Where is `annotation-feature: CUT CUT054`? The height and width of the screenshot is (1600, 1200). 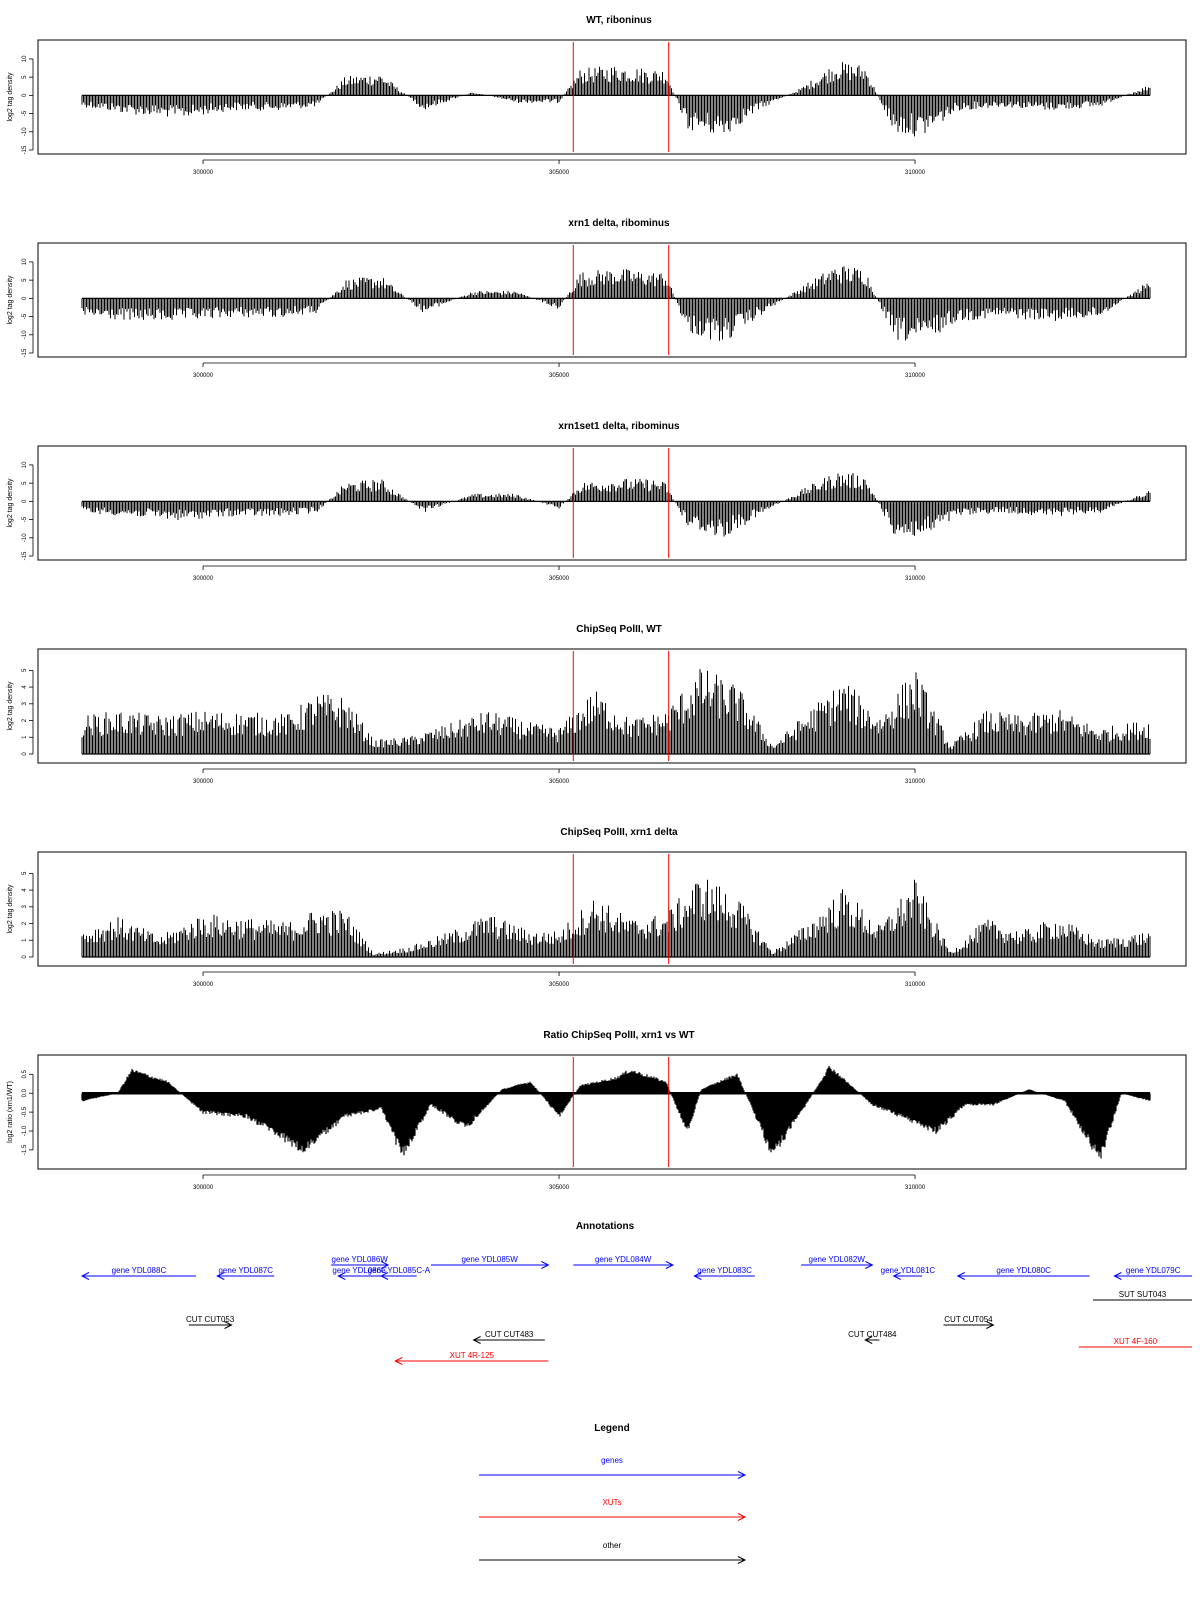 annotation-feature: CUT CUT054 is located at coordinates (969, 1322).